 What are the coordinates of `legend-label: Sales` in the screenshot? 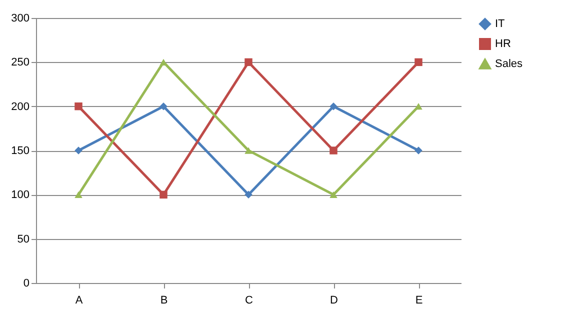 It's located at (509, 64).